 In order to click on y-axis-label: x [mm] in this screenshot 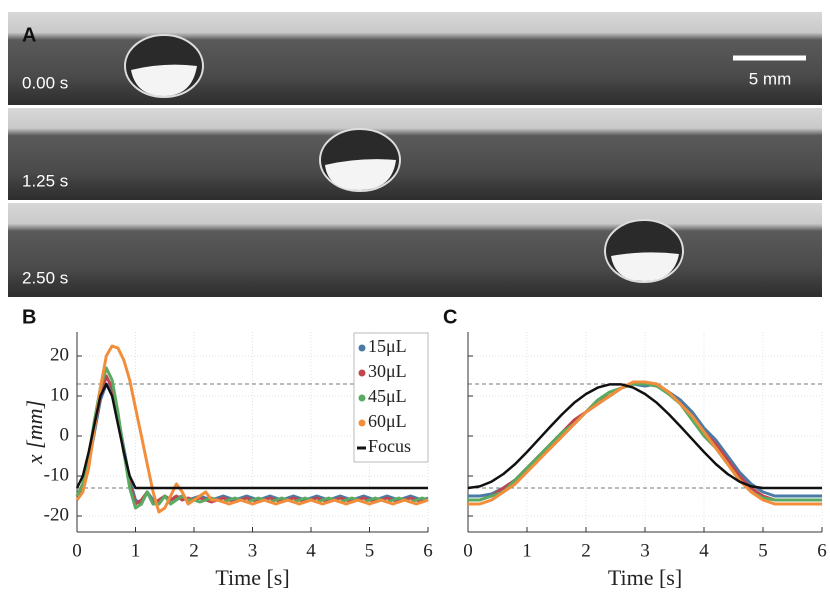, I will do `click(34, 432)`.